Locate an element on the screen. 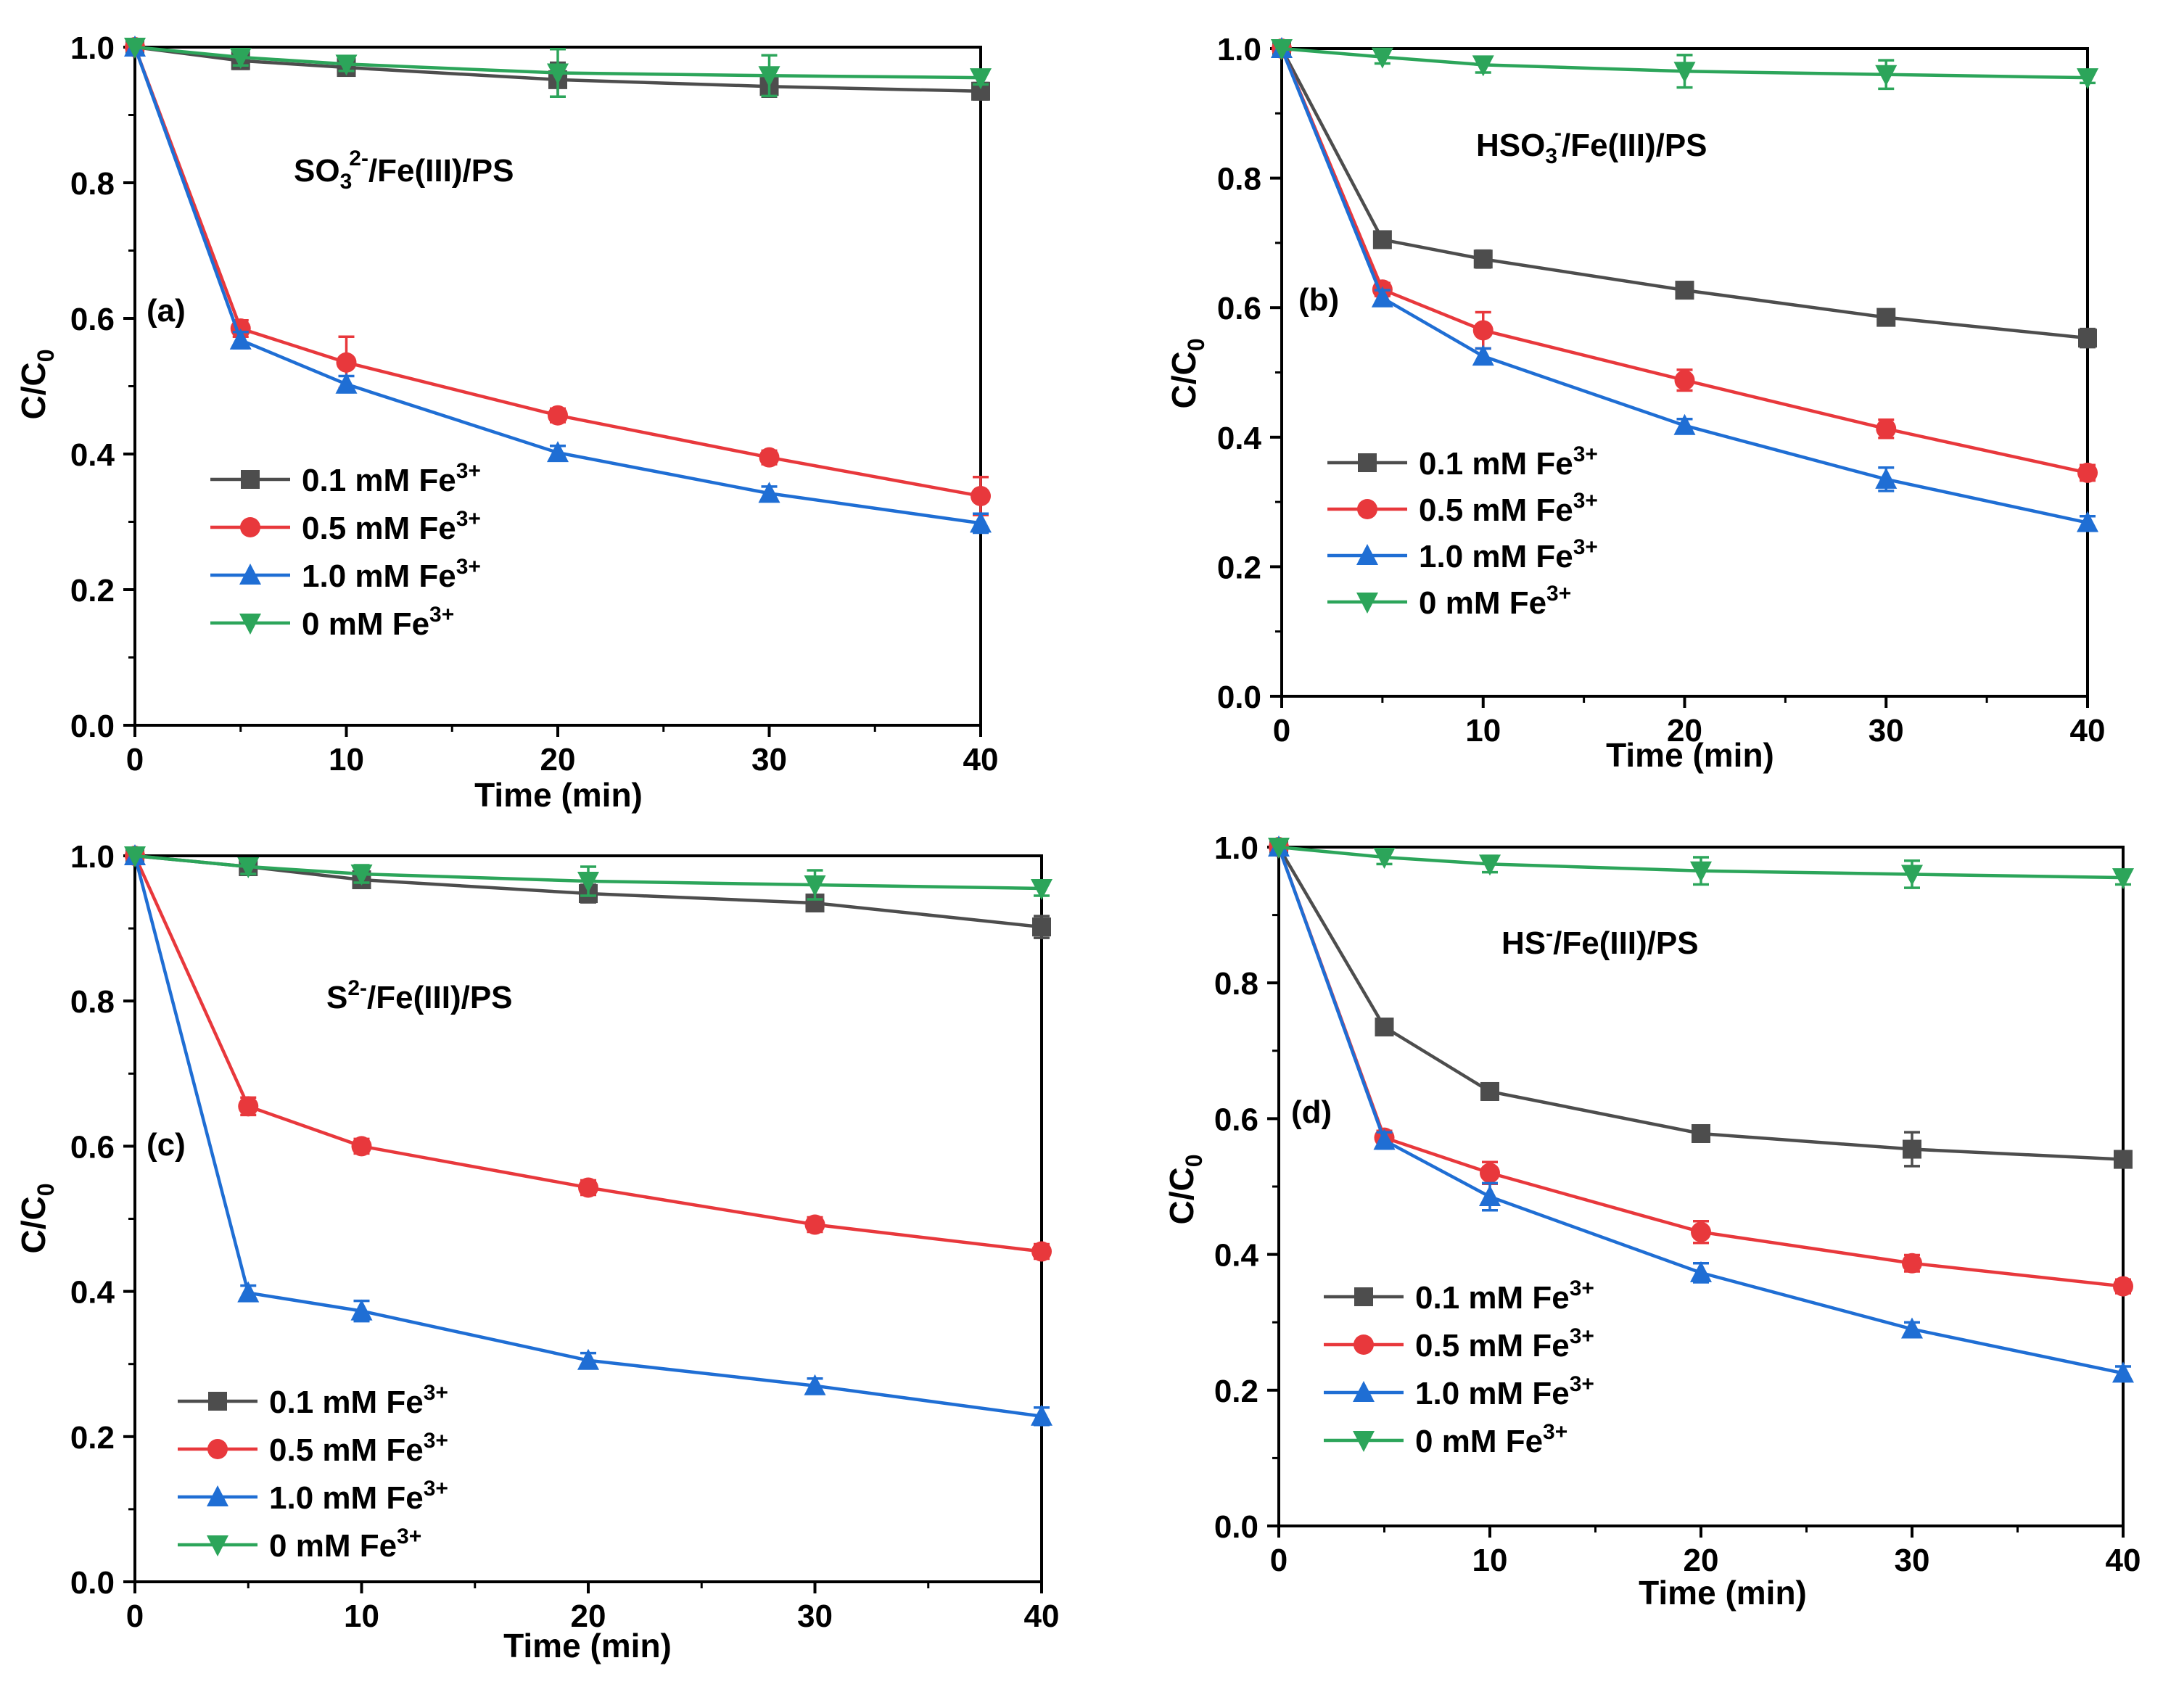 The width and height of the screenshot is (2163, 1708). x-tick-label: 30 is located at coordinates (1912, 1560).